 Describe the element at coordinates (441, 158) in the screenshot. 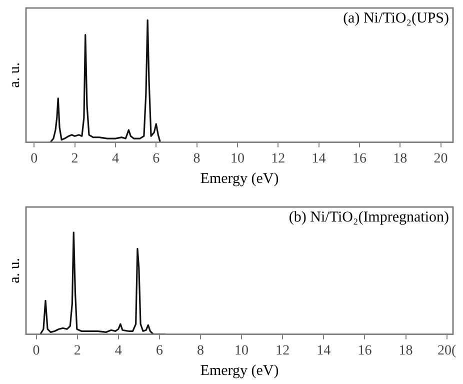

I see `x-tick-label: 20` at that location.